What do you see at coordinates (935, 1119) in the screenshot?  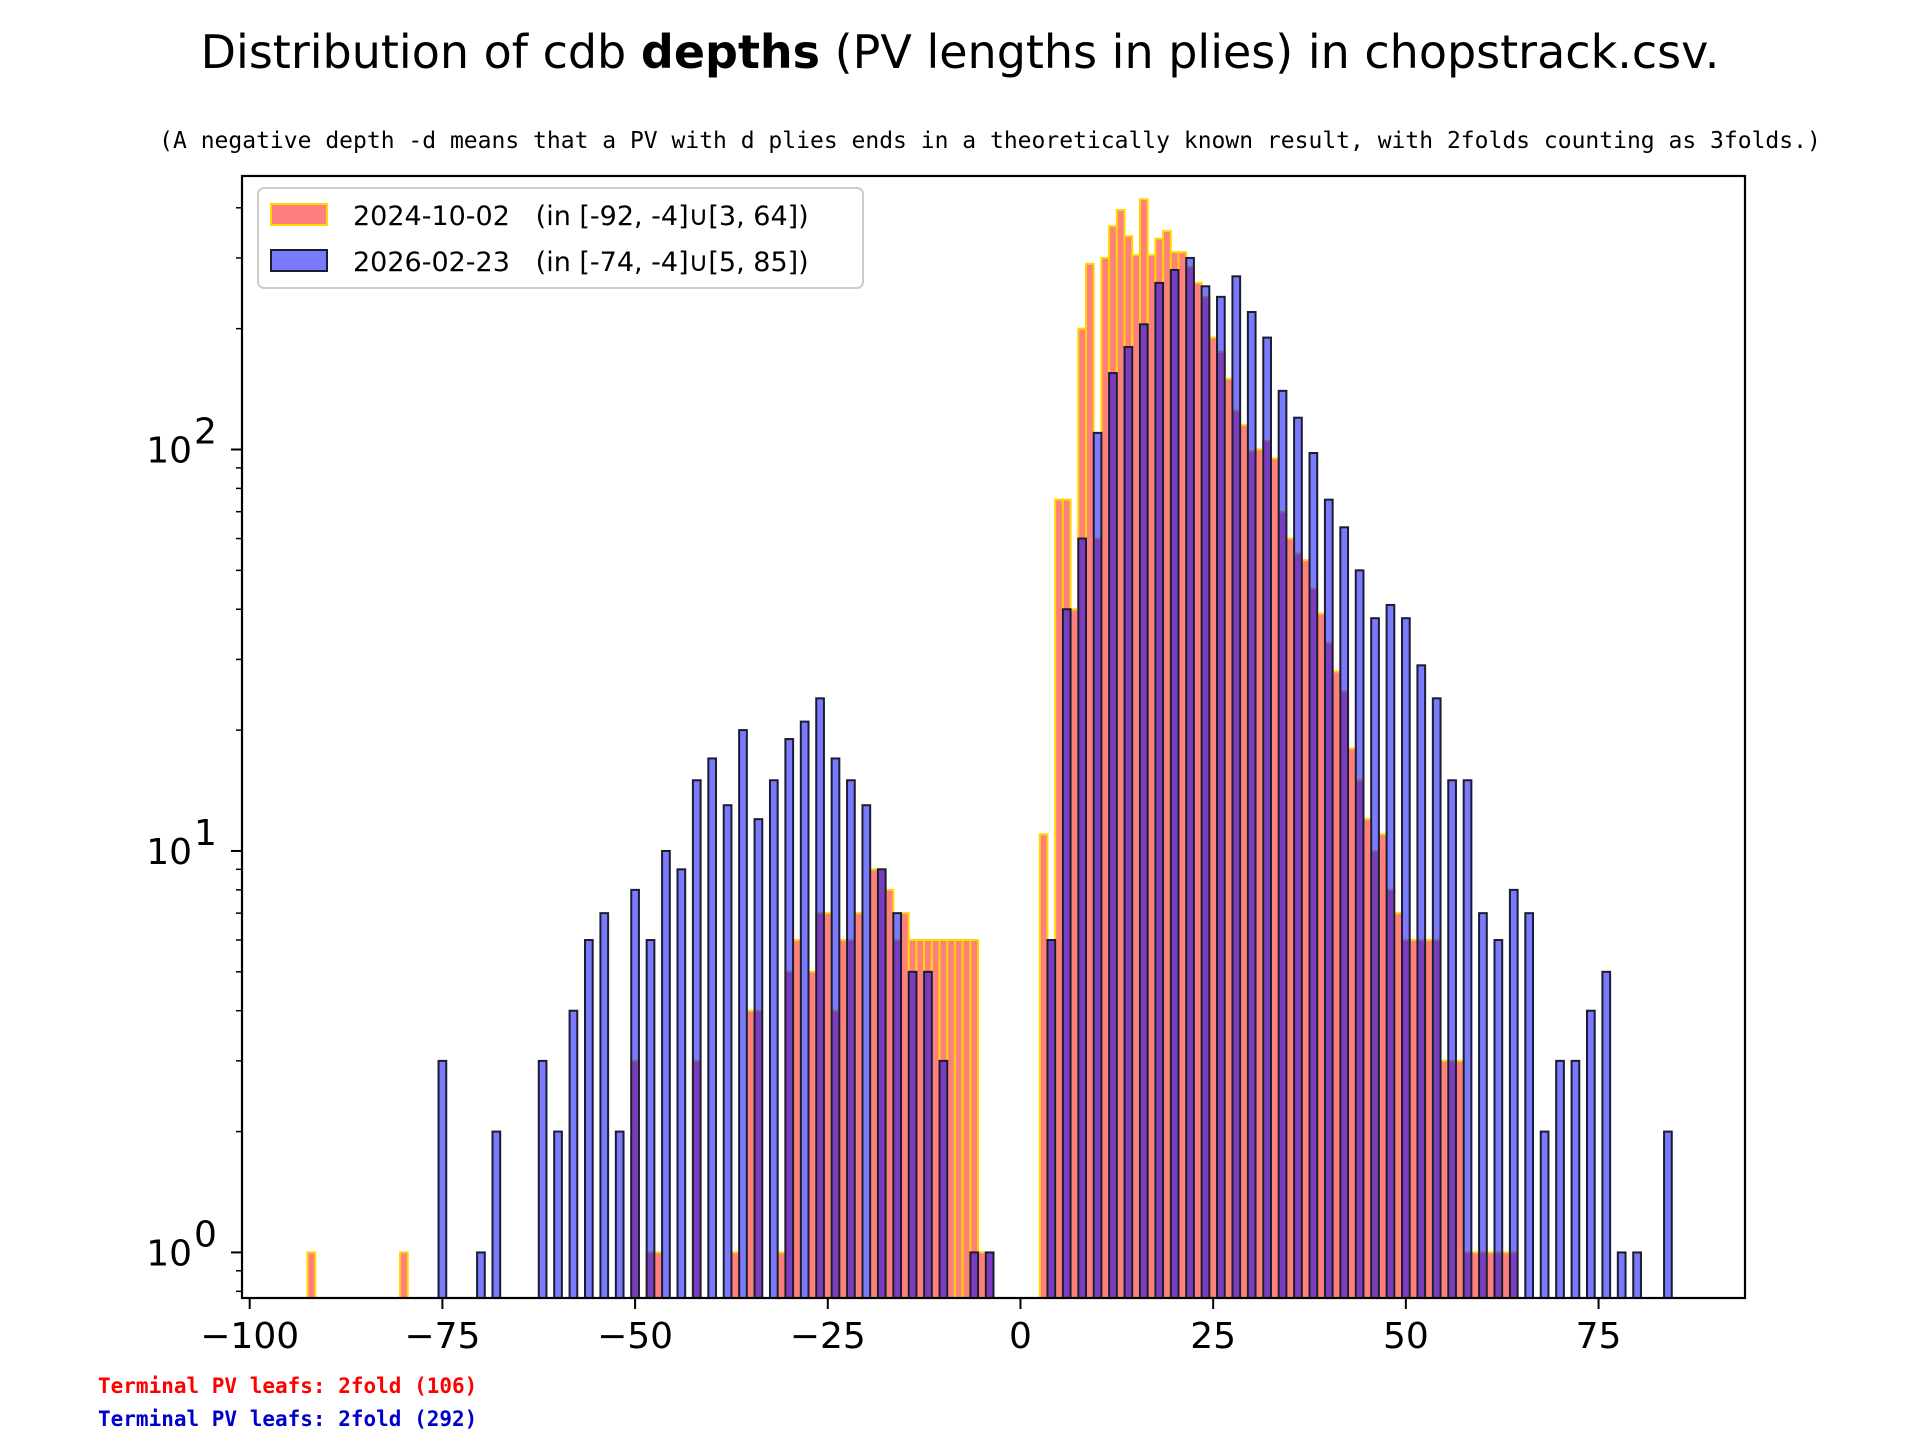 I see `bar-2024--11` at bounding box center [935, 1119].